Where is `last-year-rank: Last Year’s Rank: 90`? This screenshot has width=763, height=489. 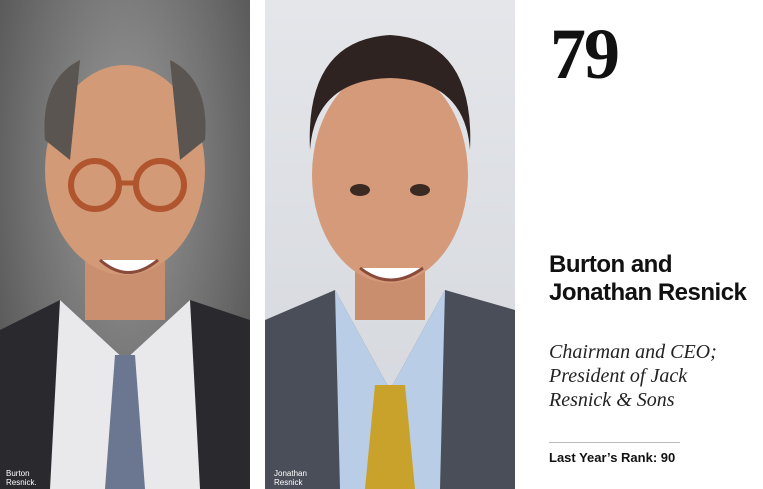
last-year-rank: Last Year’s Rank: 90 is located at coordinates (612, 457).